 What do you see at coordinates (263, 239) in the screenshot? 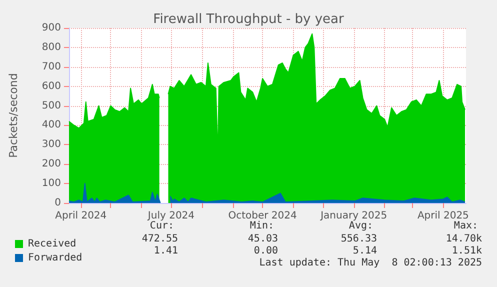
I see `text: 45.03` at bounding box center [263, 239].